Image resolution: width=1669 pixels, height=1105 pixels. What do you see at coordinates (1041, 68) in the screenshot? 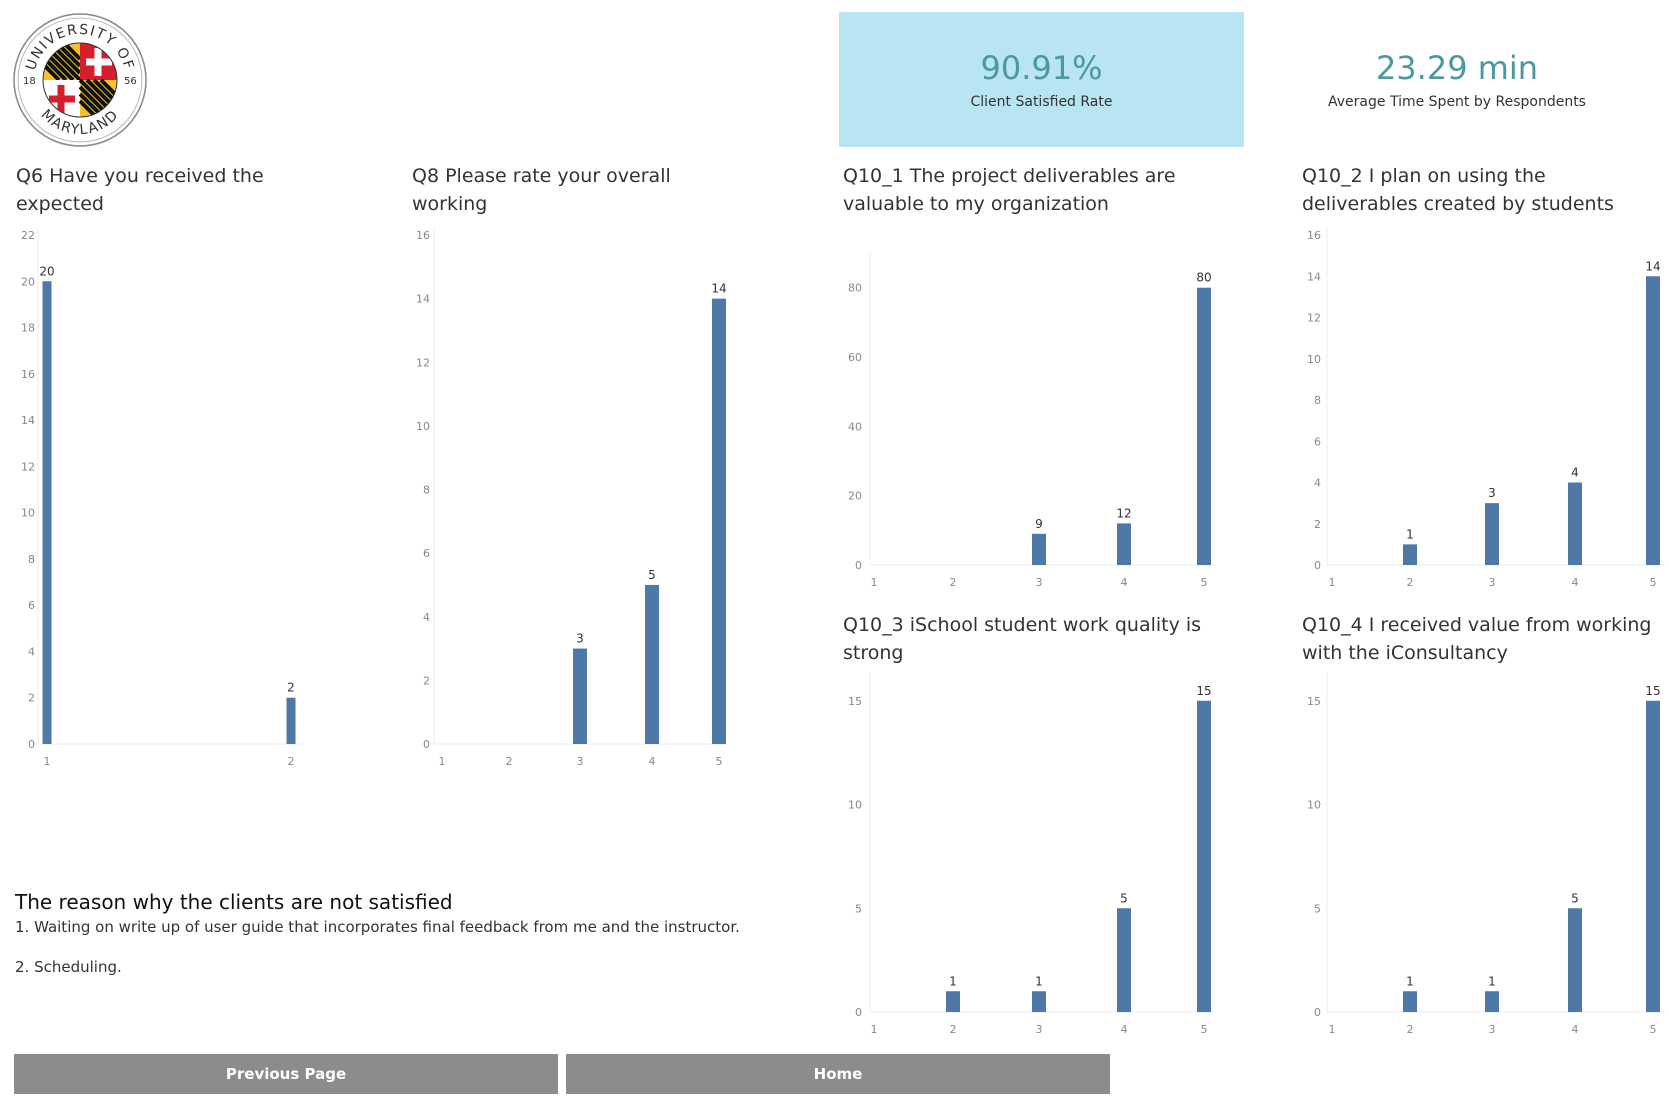
I see `kpi-value: 90.91%` at bounding box center [1041, 68].